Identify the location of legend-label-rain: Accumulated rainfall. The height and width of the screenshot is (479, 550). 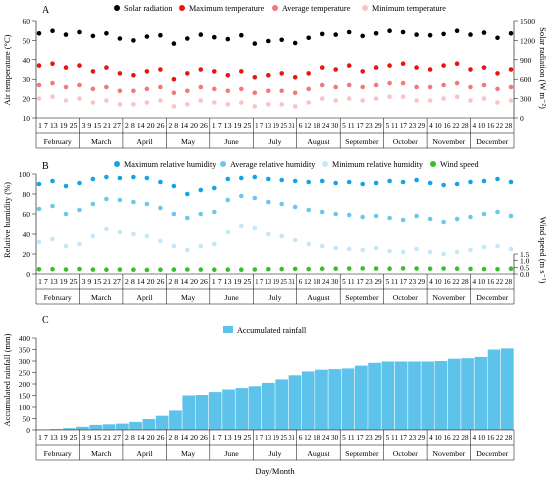
(272, 330).